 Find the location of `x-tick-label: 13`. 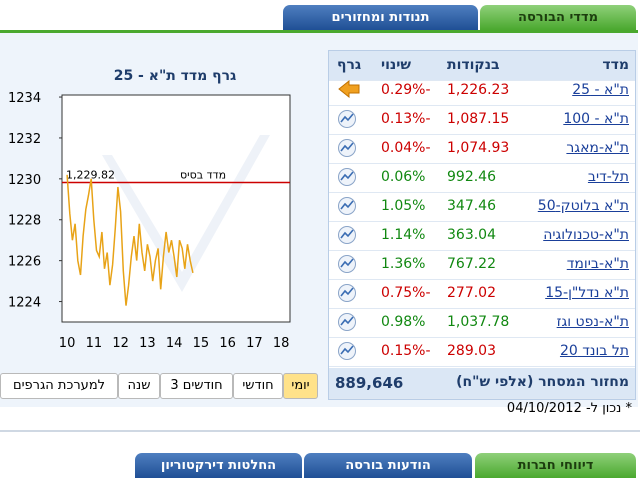

x-tick-label: 13 is located at coordinates (147, 343).